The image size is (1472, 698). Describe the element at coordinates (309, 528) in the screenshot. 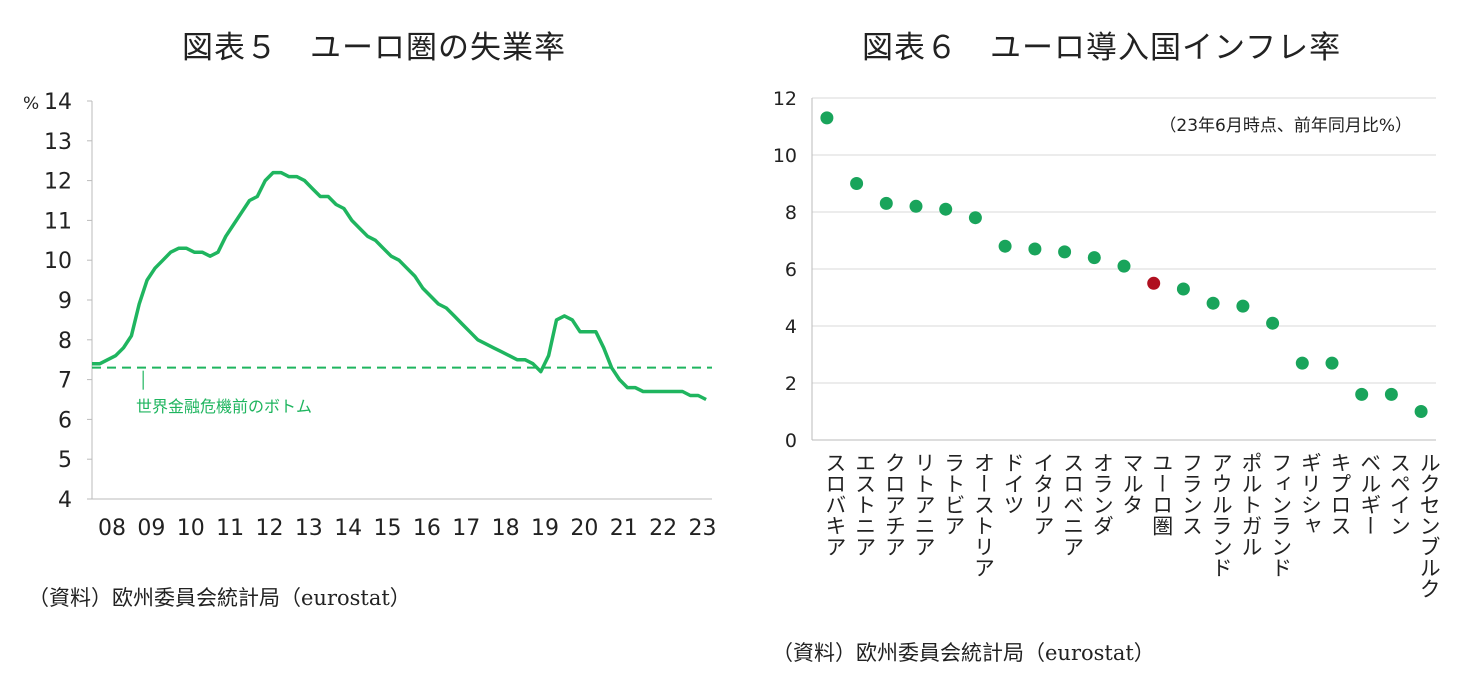

I see `x-tick-label: 13` at that location.